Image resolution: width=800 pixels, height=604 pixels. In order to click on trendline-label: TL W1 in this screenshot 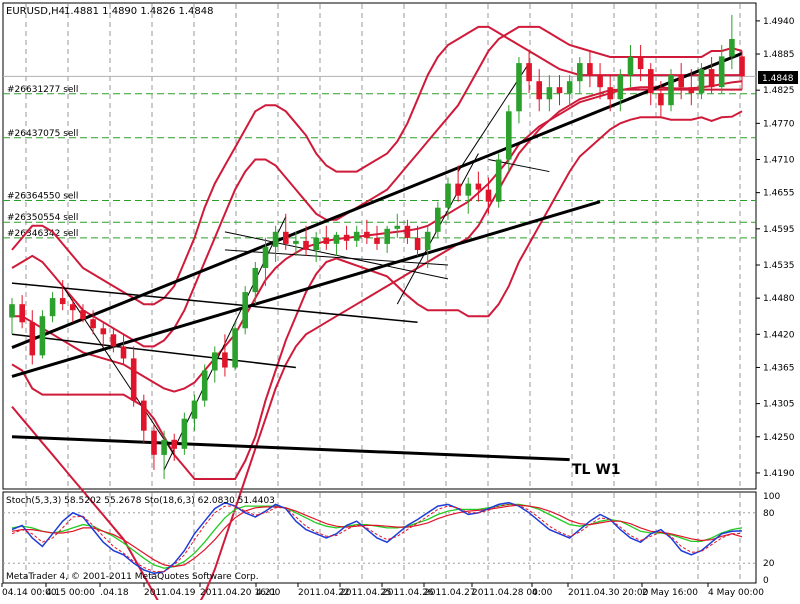, I will do `click(596, 470)`.